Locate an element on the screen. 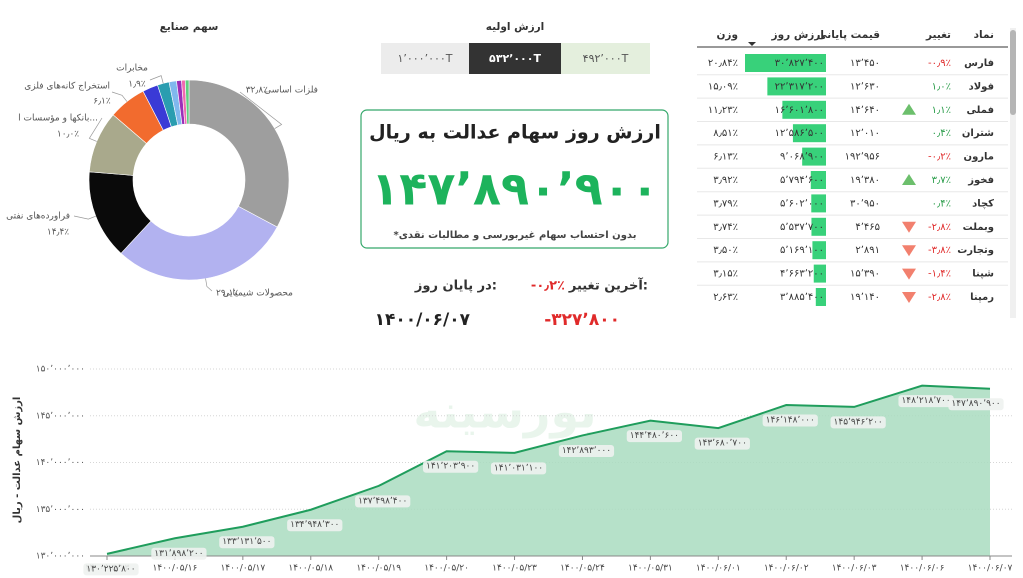 The width and height of the screenshot is (1023, 578). sort-arrow is located at coordinates (752, 44).